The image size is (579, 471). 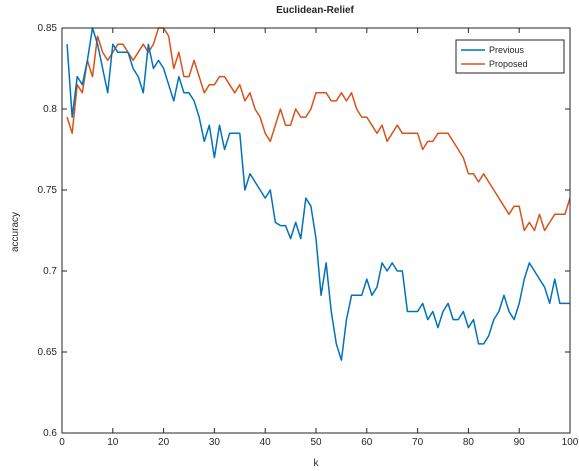 What do you see at coordinates (418, 442) in the screenshot?
I see `x-tick-label: 70` at bounding box center [418, 442].